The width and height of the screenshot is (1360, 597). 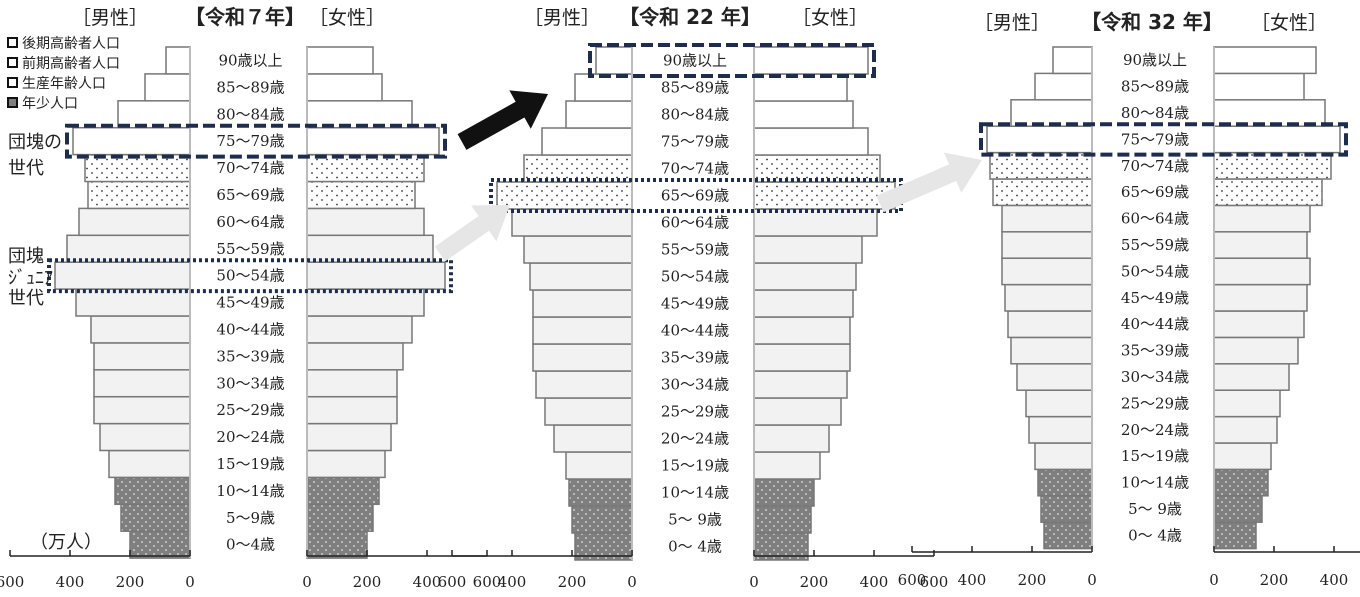 What do you see at coordinates (71, 43) in the screenshot?
I see `legend-label-elderly_late: 後期高齢者人口` at bounding box center [71, 43].